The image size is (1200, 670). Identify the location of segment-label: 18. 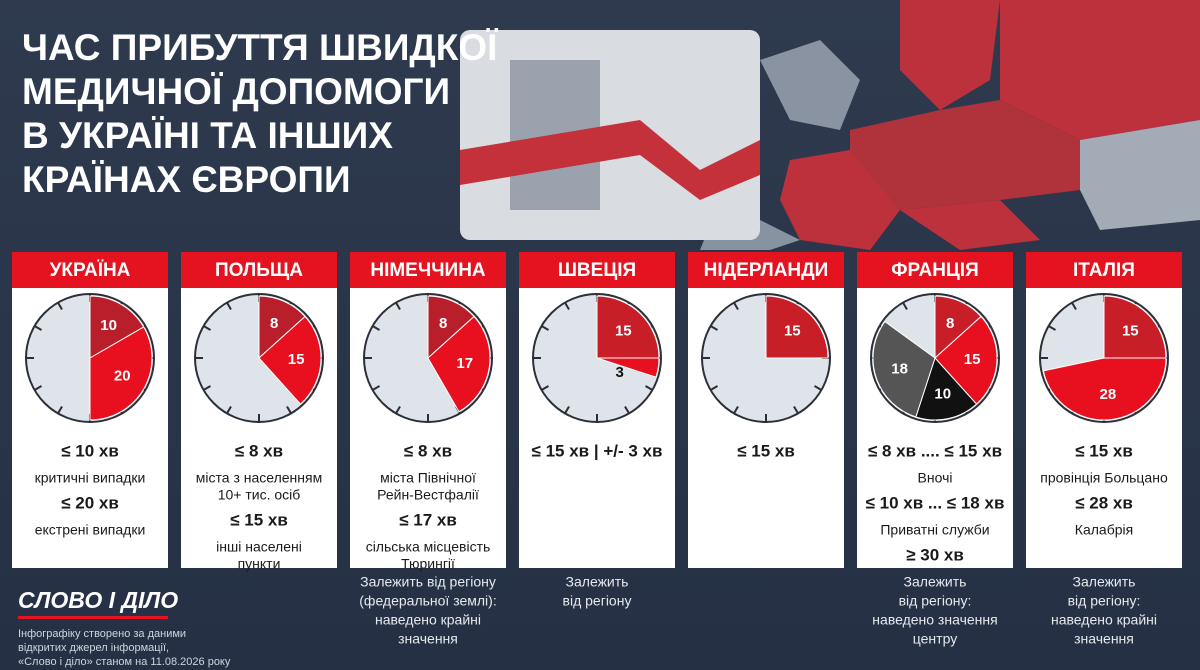
(899, 368).